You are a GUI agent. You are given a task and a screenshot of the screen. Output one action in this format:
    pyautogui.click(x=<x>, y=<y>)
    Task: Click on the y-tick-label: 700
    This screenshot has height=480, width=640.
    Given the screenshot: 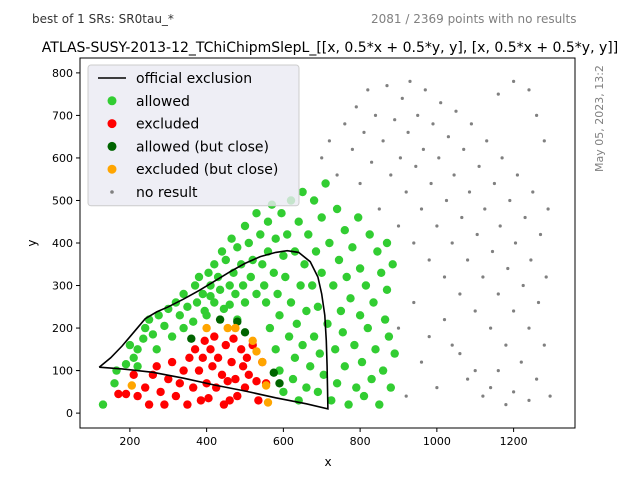 What is the action you would take?
    pyautogui.click(x=62, y=115)
    